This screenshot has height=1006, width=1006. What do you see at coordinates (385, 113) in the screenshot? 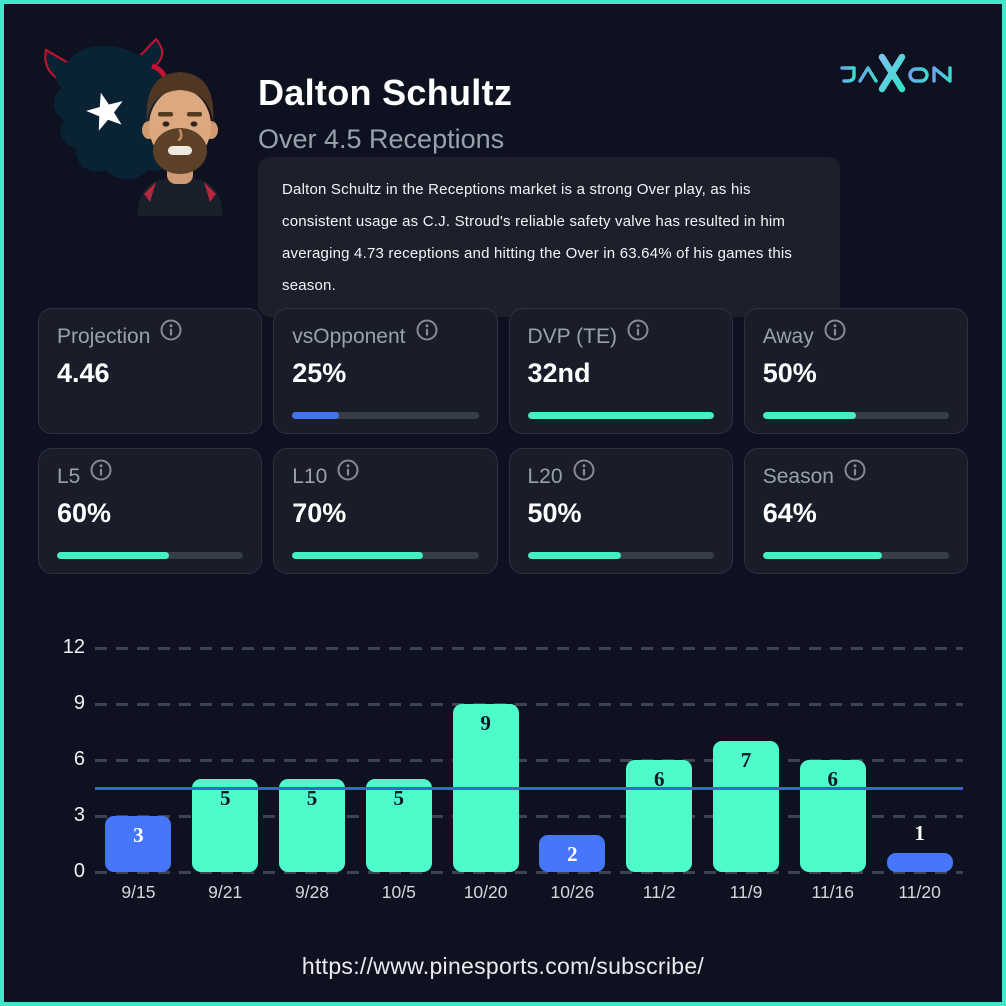
I see `title-block: Dalton Schultz Over 4.5 Receptions` at bounding box center [385, 113].